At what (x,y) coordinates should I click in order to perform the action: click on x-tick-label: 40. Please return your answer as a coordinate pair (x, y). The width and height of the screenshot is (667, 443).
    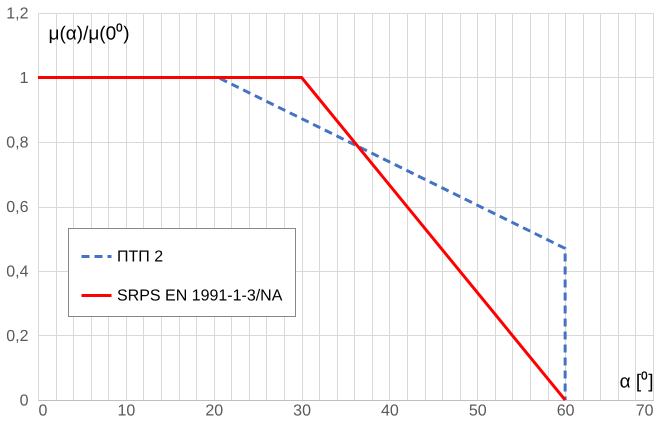
    Looking at the image, I should click on (390, 411).